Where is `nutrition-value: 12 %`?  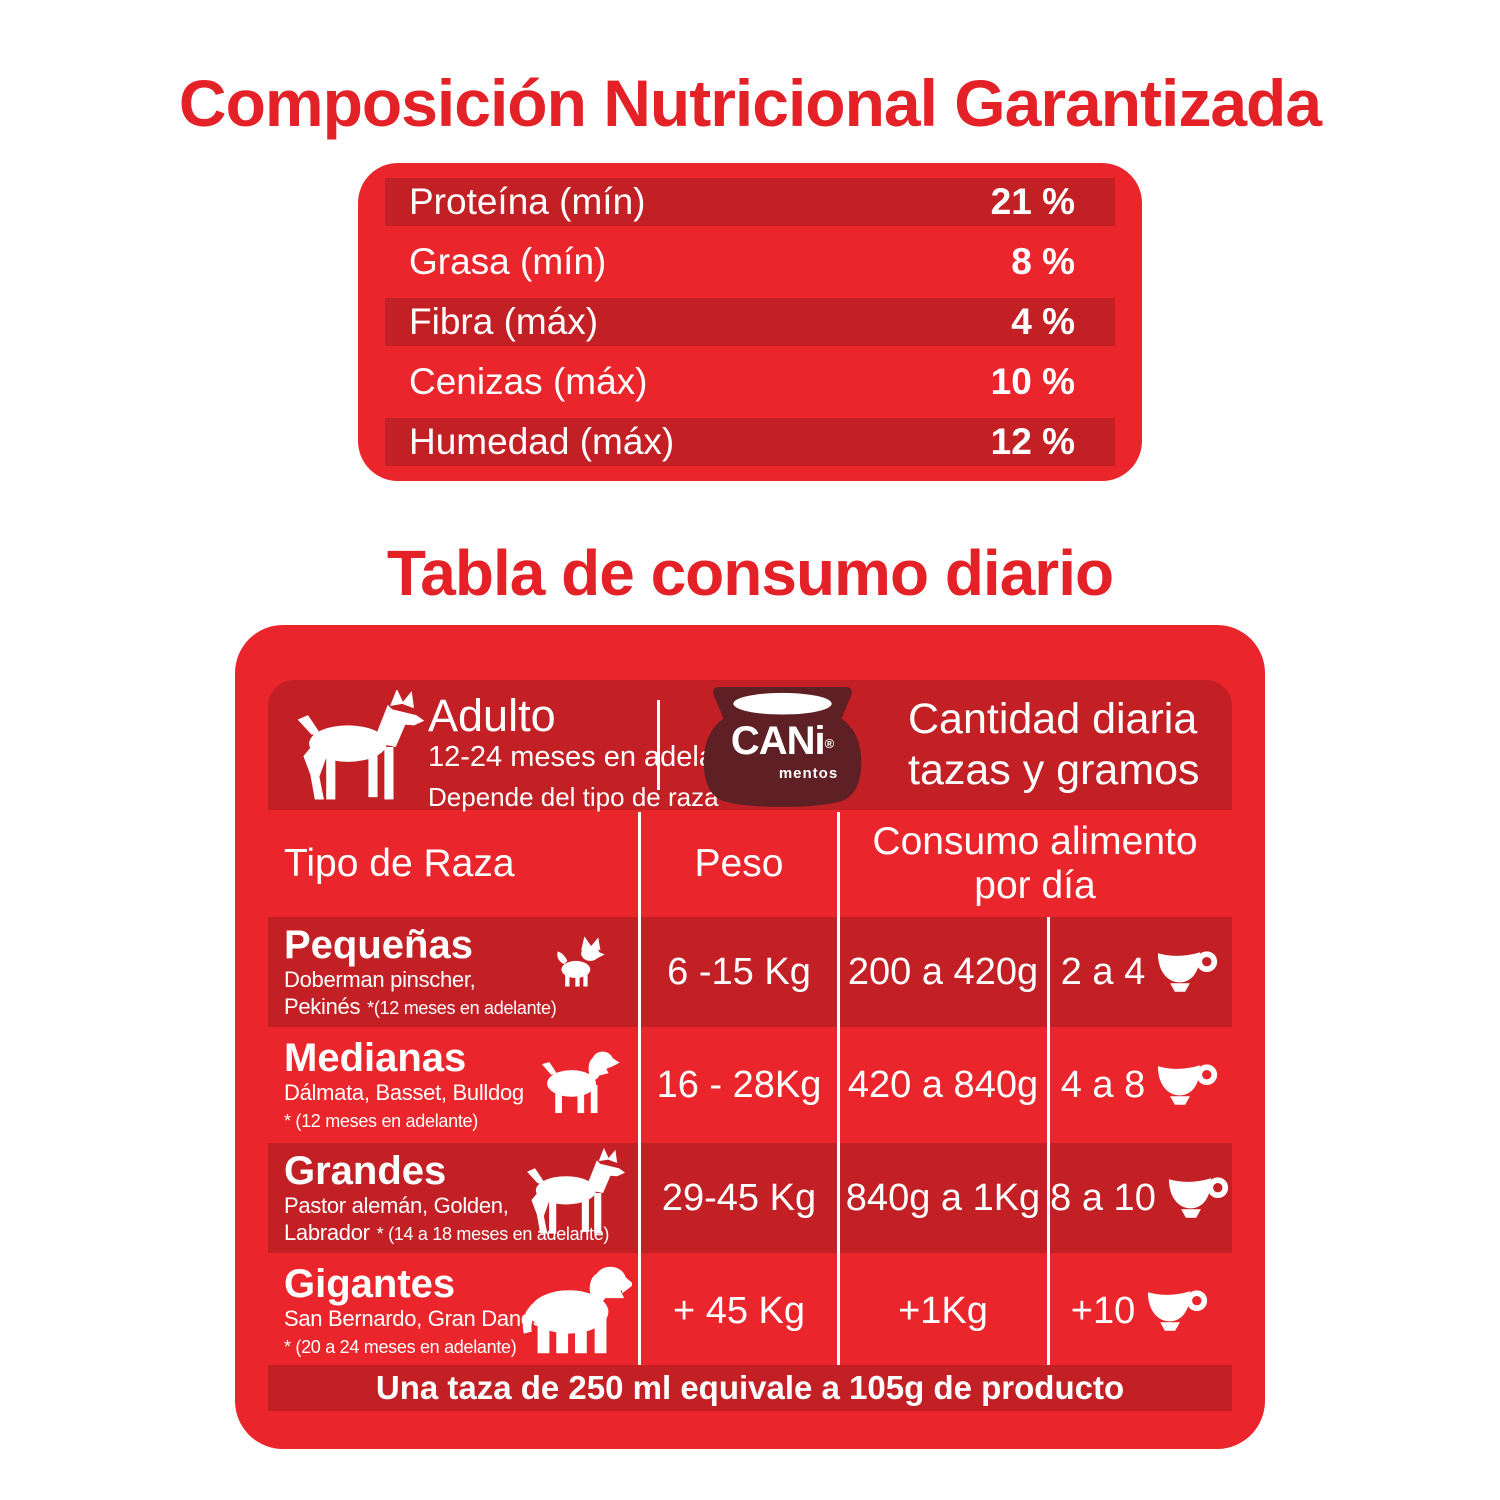
nutrition-value: 12 % is located at coordinates (1032, 441).